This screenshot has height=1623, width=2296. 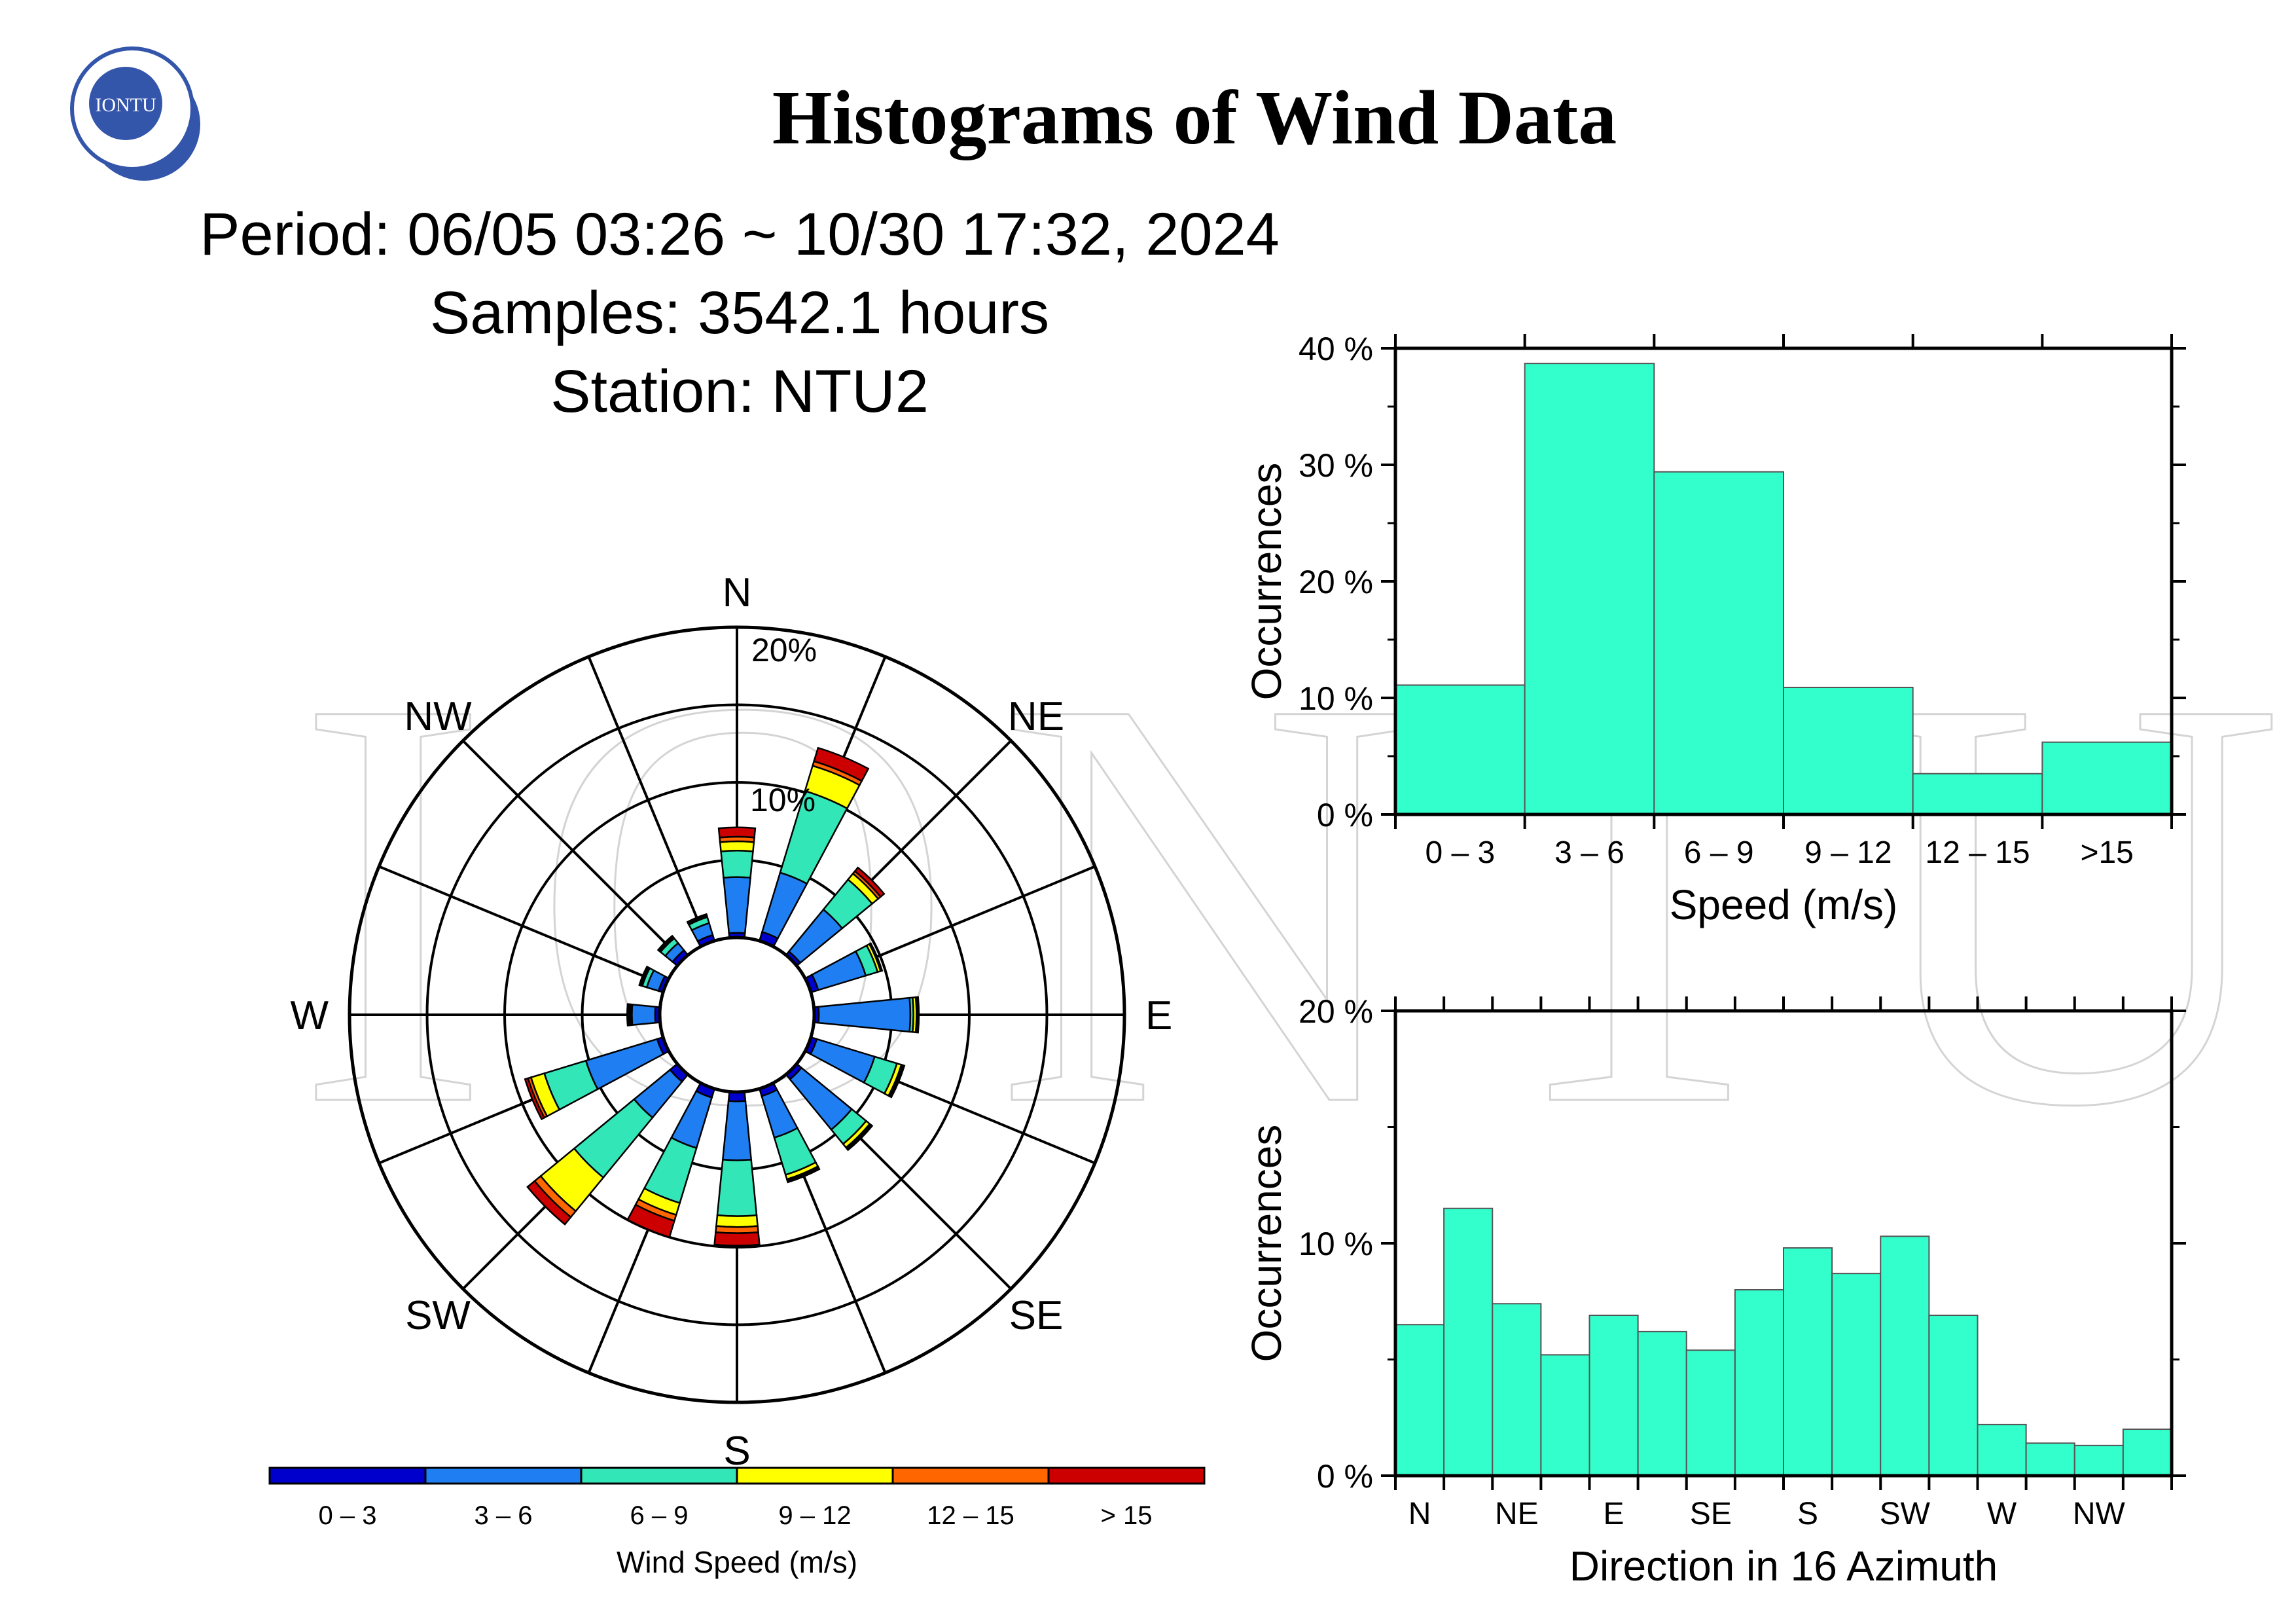 I want to click on legend-label-1: 3 – 6, so click(x=504, y=1515).